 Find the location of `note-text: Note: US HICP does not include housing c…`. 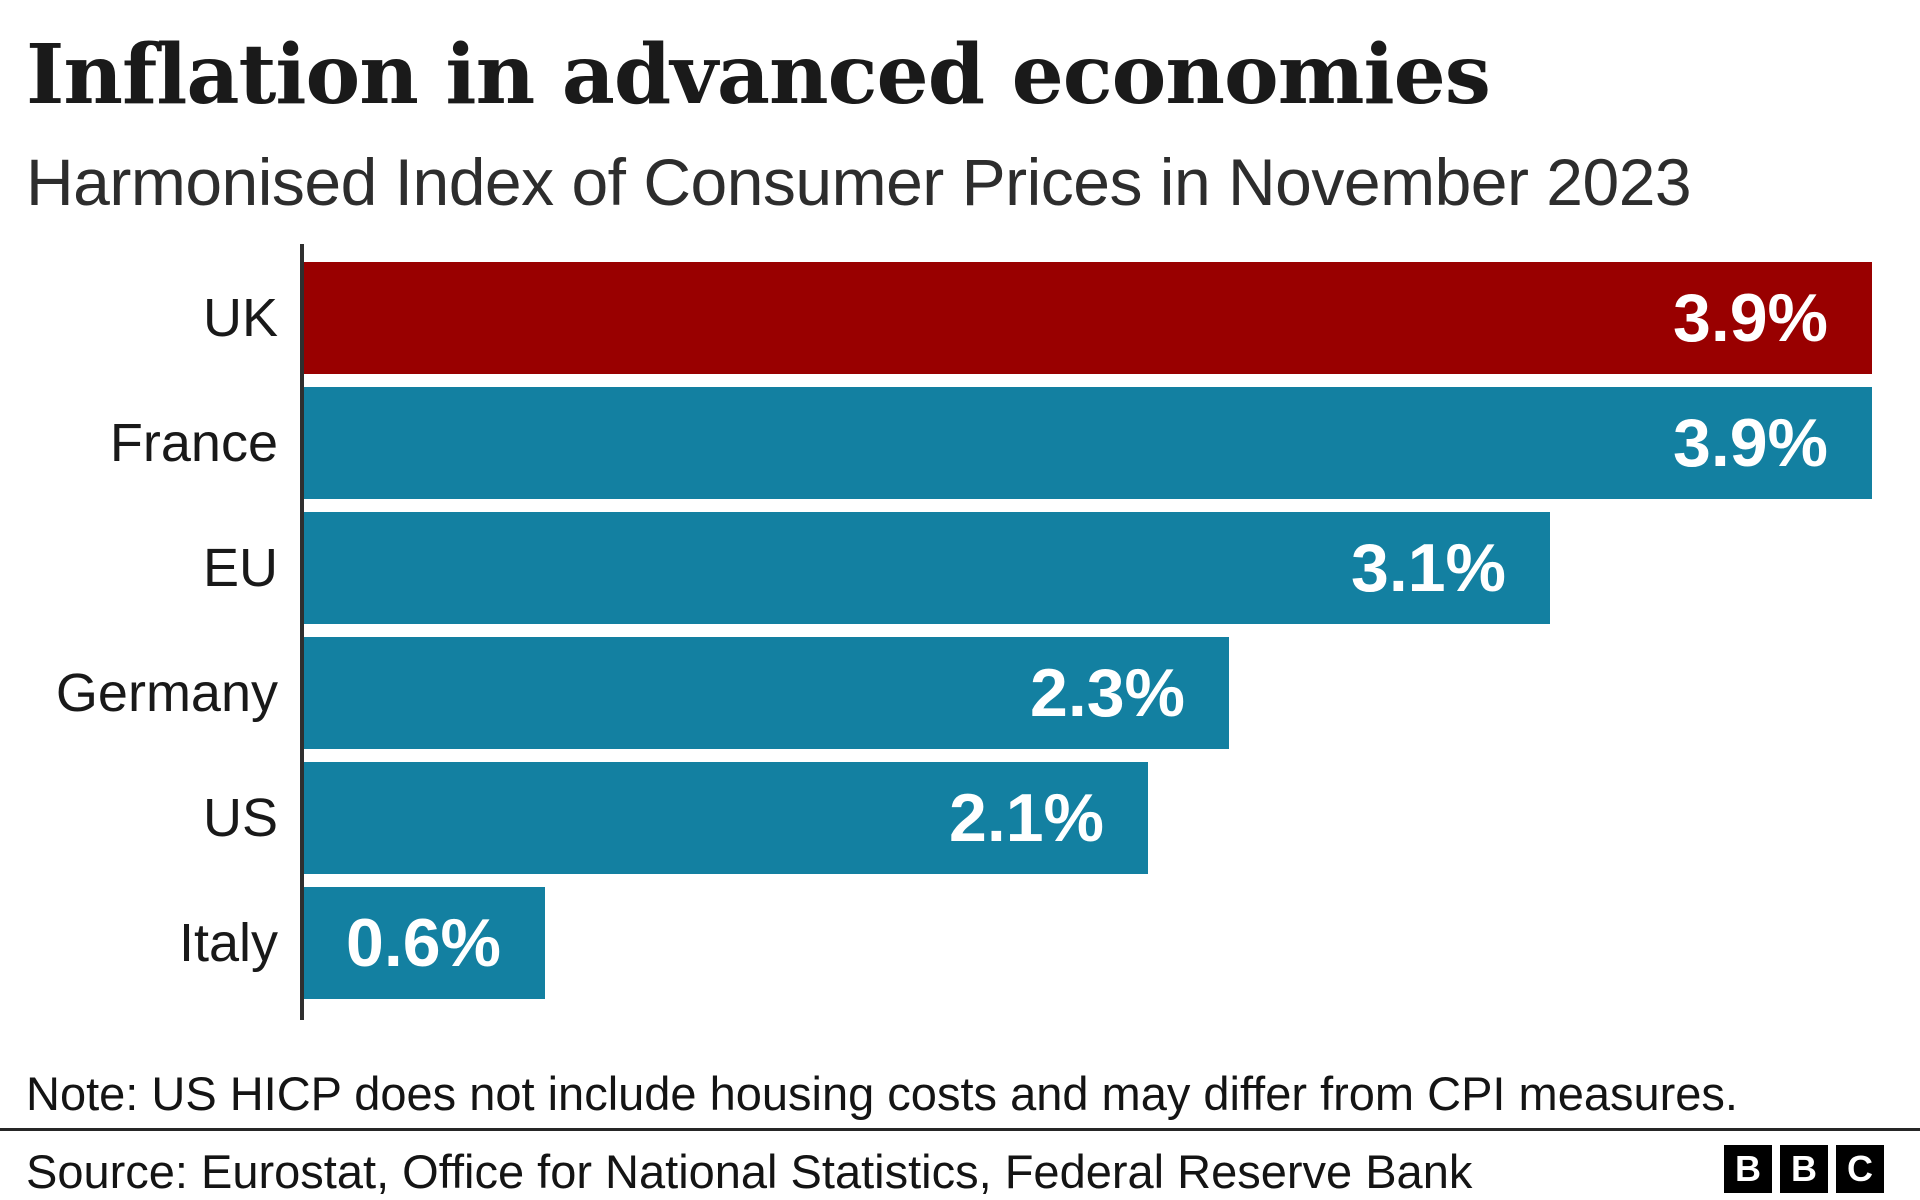

note-text: Note: US HICP does not include housing c… is located at coordinates (882, 1093).